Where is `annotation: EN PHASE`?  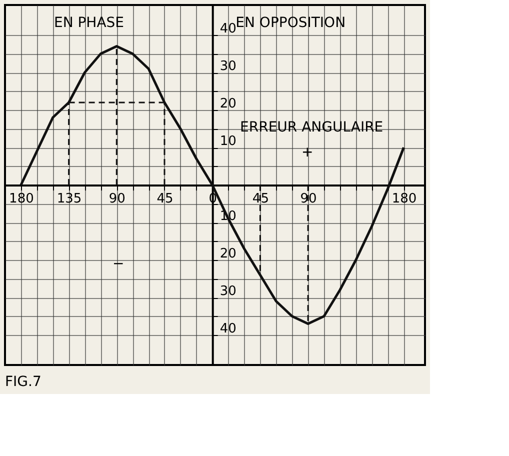
annotation: EN PHASE is located at coordinates (89, 23).